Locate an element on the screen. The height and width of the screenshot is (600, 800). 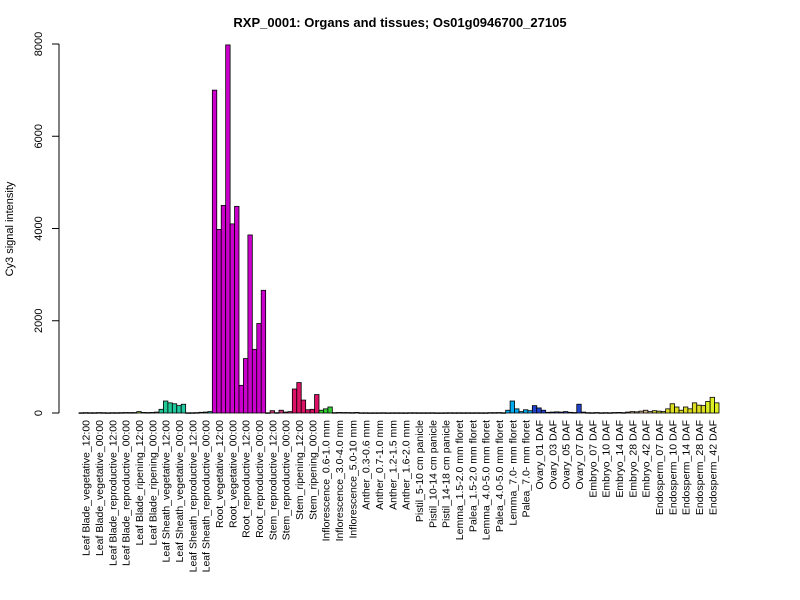
category-label: Leaf Blade_reproductive_12:00 is located at coordinates (113, 493).